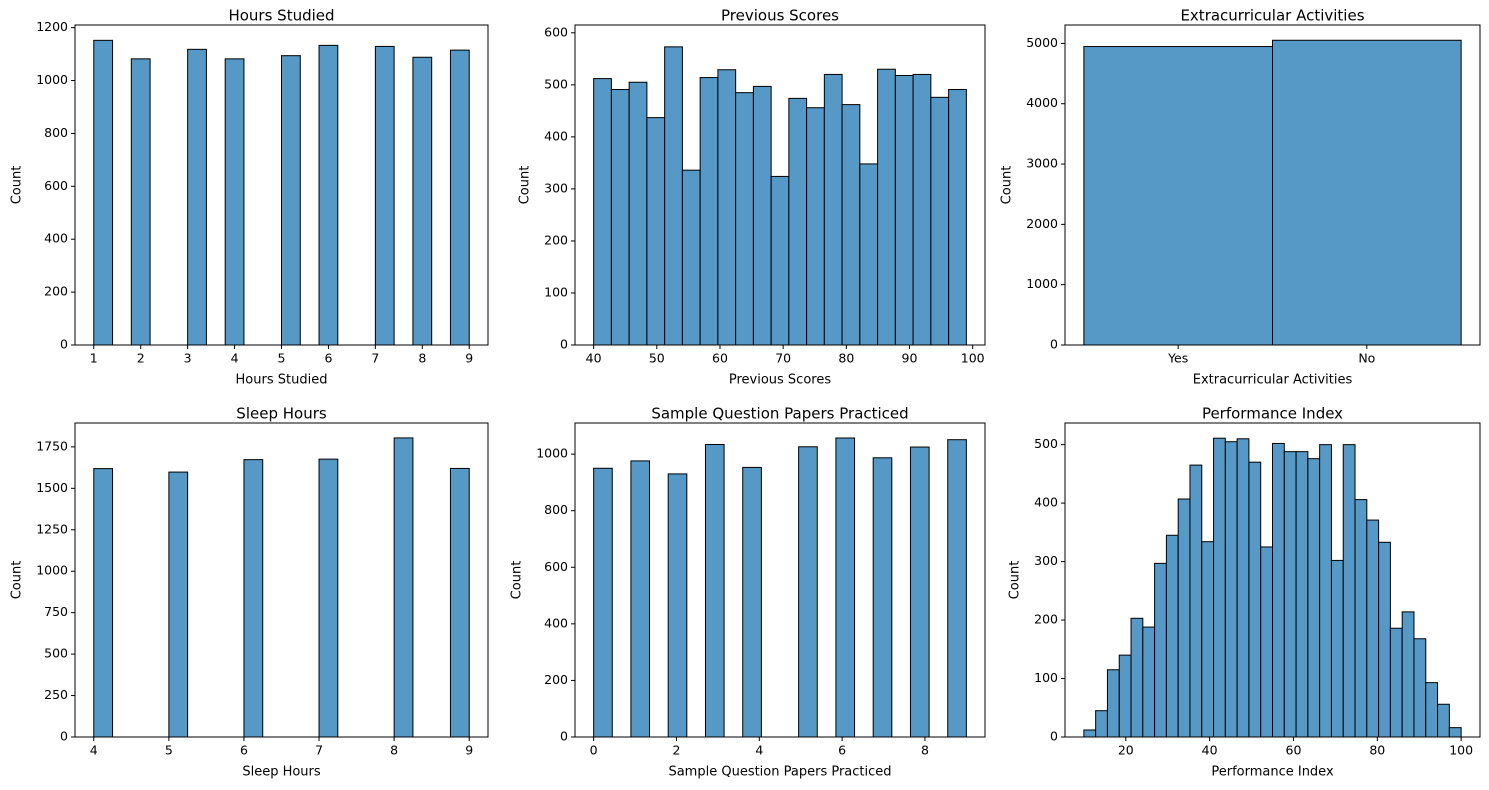 Image resolution: width=1489 pixels, height=790 pixels. What do you see at coordinates (281, 16) in the screenshot?
I see `subplot-title: Hours Studied` at bounding box center [281, 16].